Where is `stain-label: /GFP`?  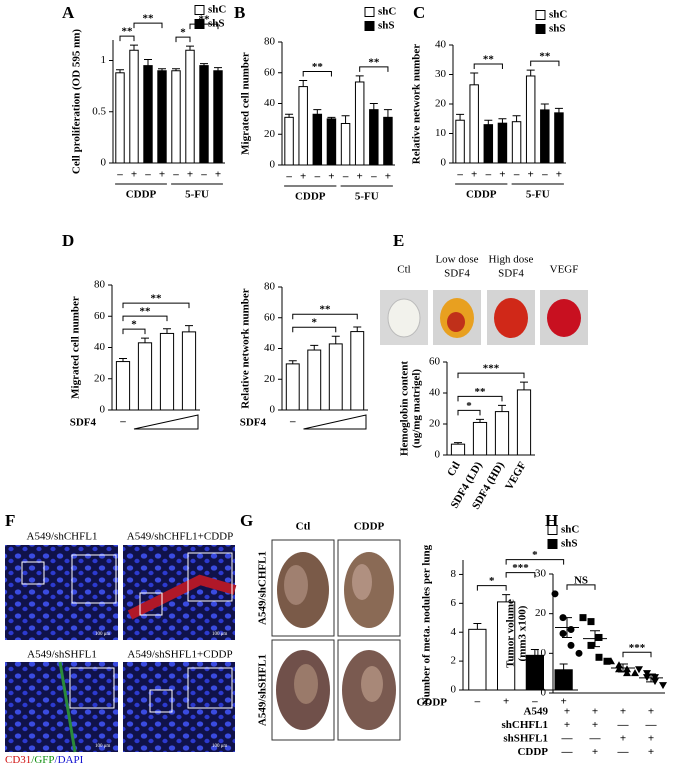
stain-label: /GFP is located at coordinates (42, 760).